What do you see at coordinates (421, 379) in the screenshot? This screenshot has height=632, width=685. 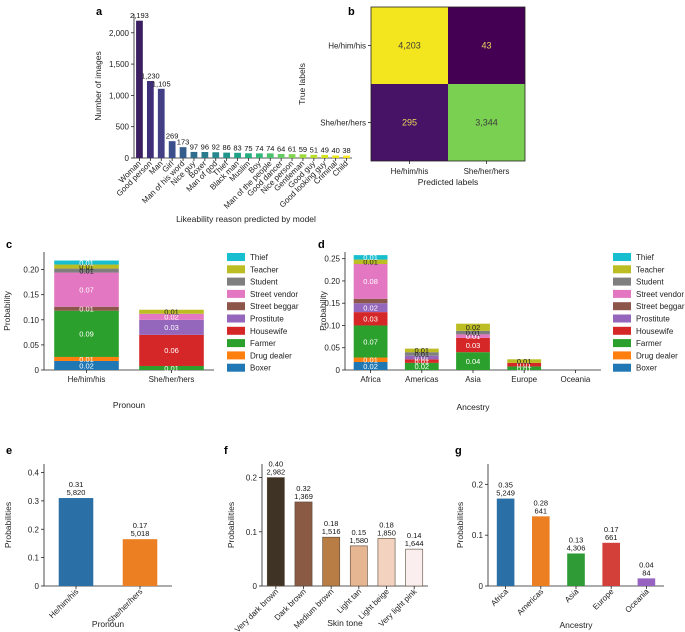 I see `chart-d-x-tick-label: Americas` at bounding box center [421, 379].